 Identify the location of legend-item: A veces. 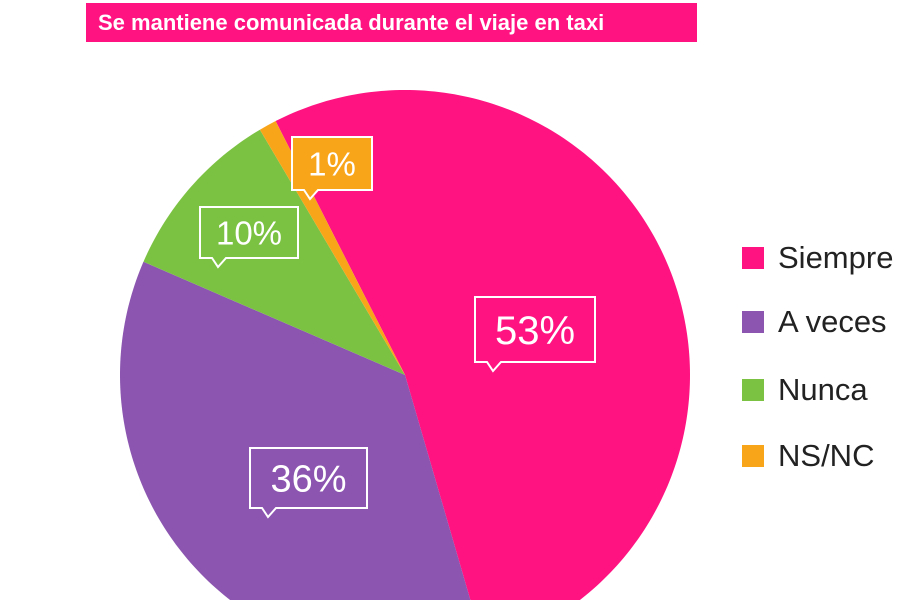
(814, 322).